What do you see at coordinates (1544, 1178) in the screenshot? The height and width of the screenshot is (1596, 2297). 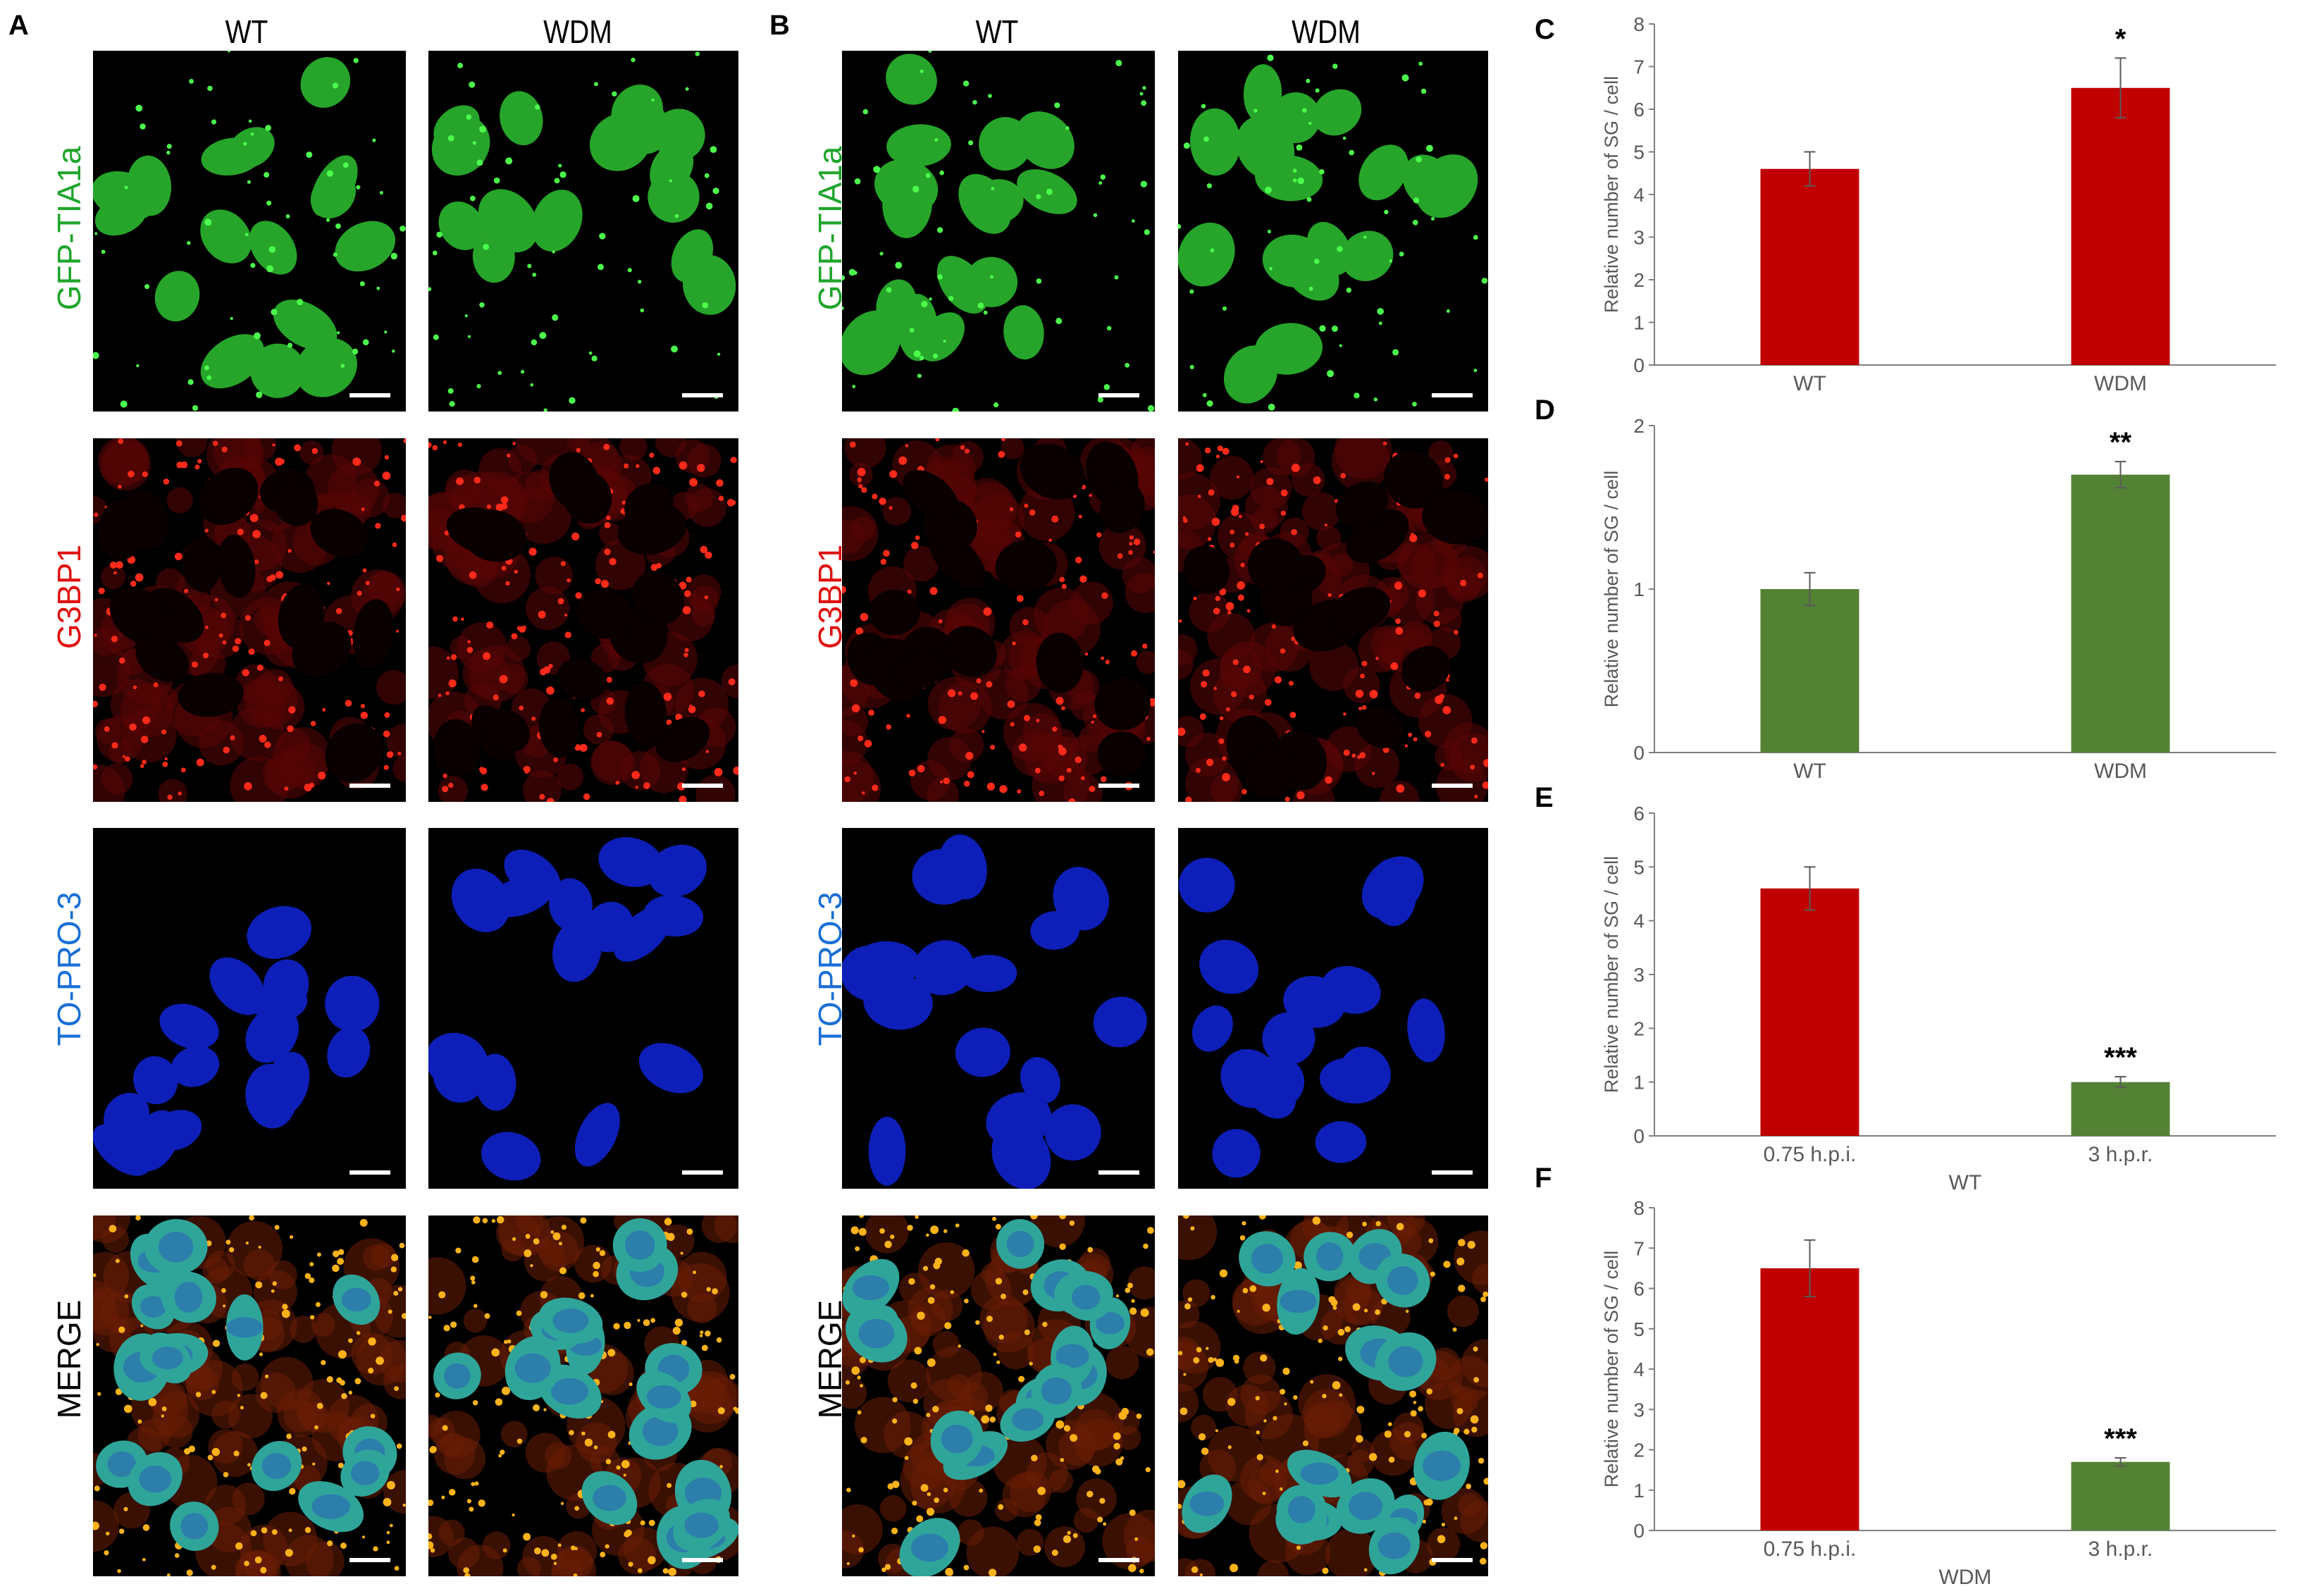 I see `panel-letter-f: F` at bounding box center [1544, 1178].